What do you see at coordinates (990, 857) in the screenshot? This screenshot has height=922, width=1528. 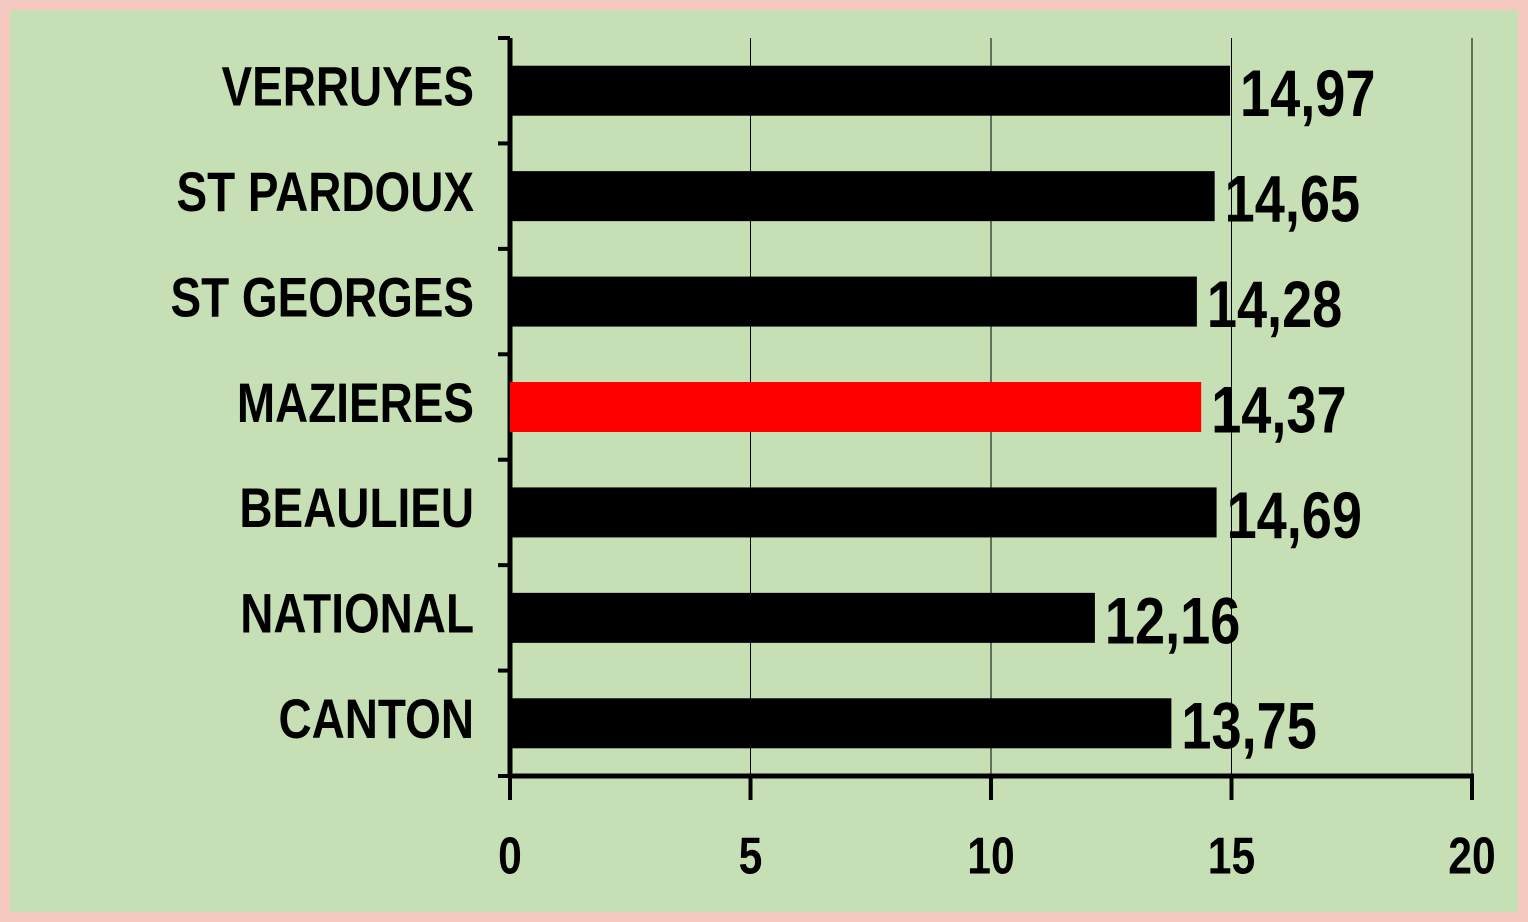 I see `x-tick-label: 10` at bounding box center [990, 857].